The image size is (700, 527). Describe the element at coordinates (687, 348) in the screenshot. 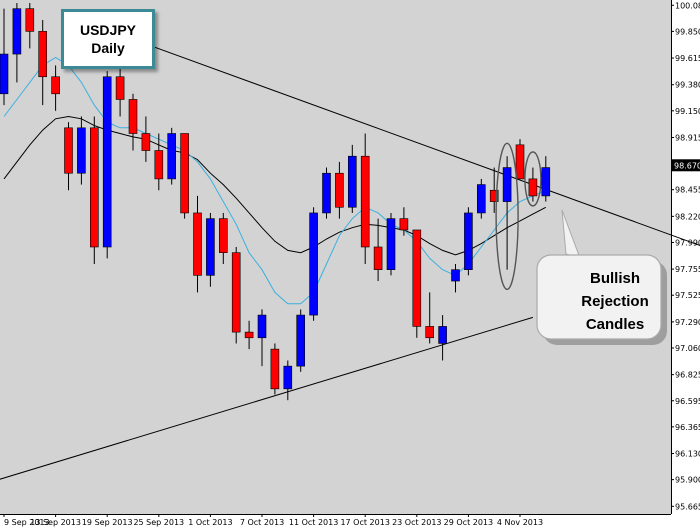

I see `price-tick-label: 97.060` at that location.